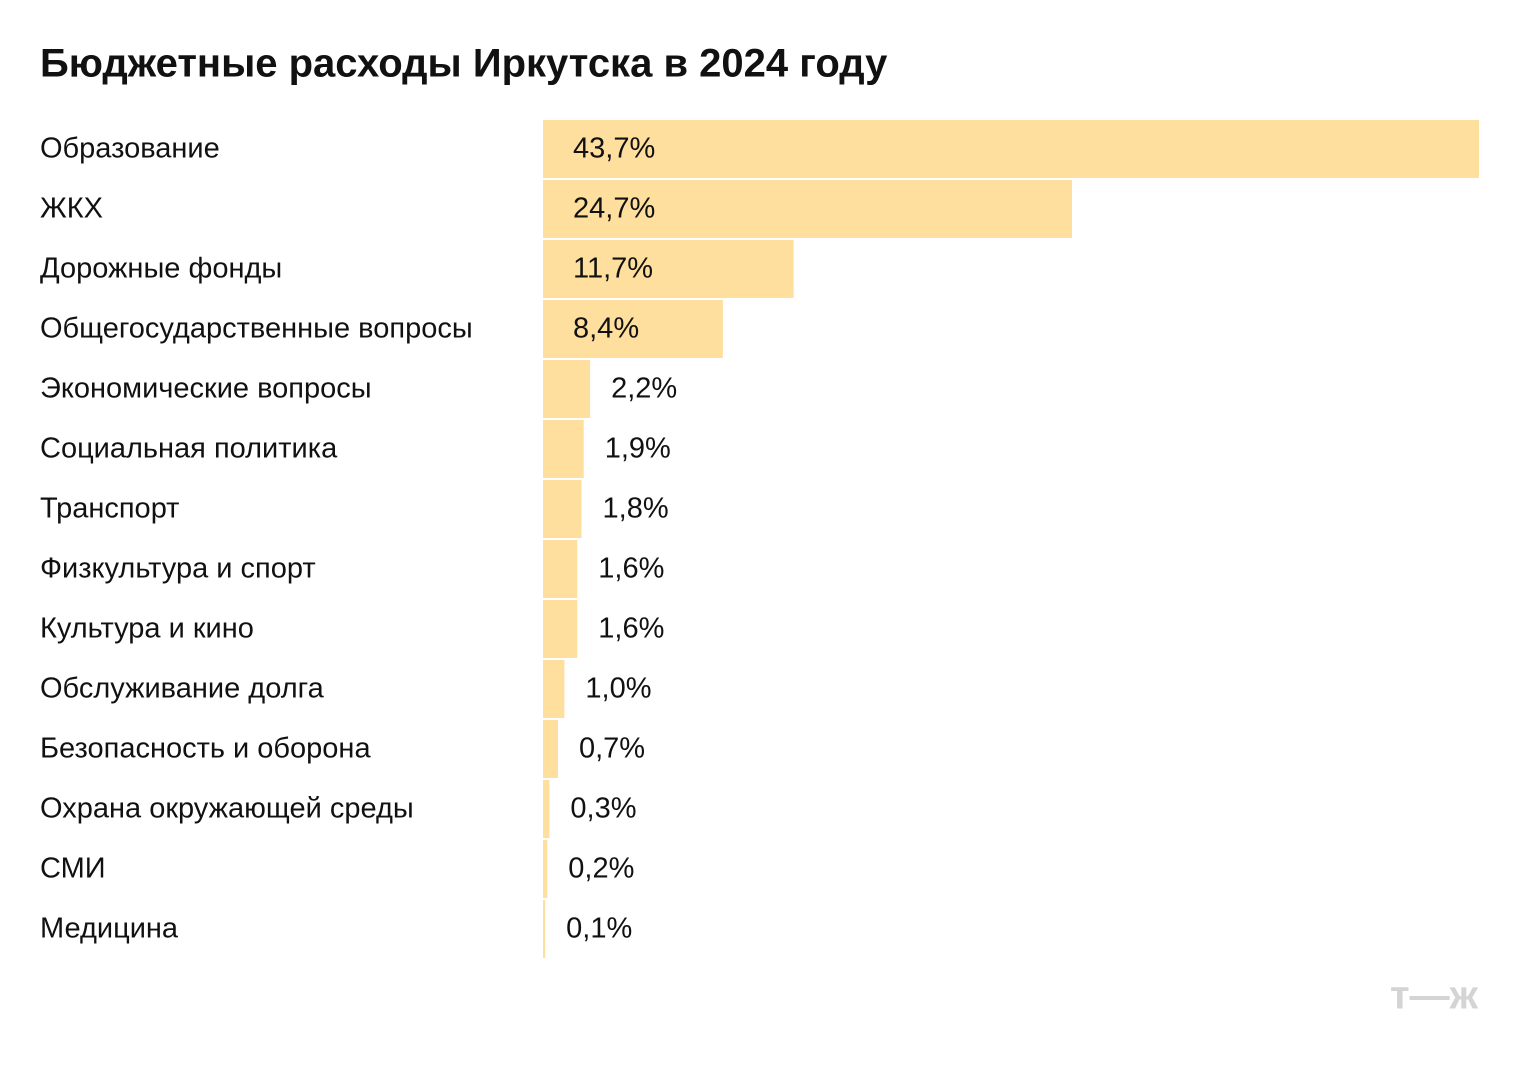 This screenshot has height=1070, width=1520. I want to click on category-label: Общегосударственные вопросы, so click(256, 329).